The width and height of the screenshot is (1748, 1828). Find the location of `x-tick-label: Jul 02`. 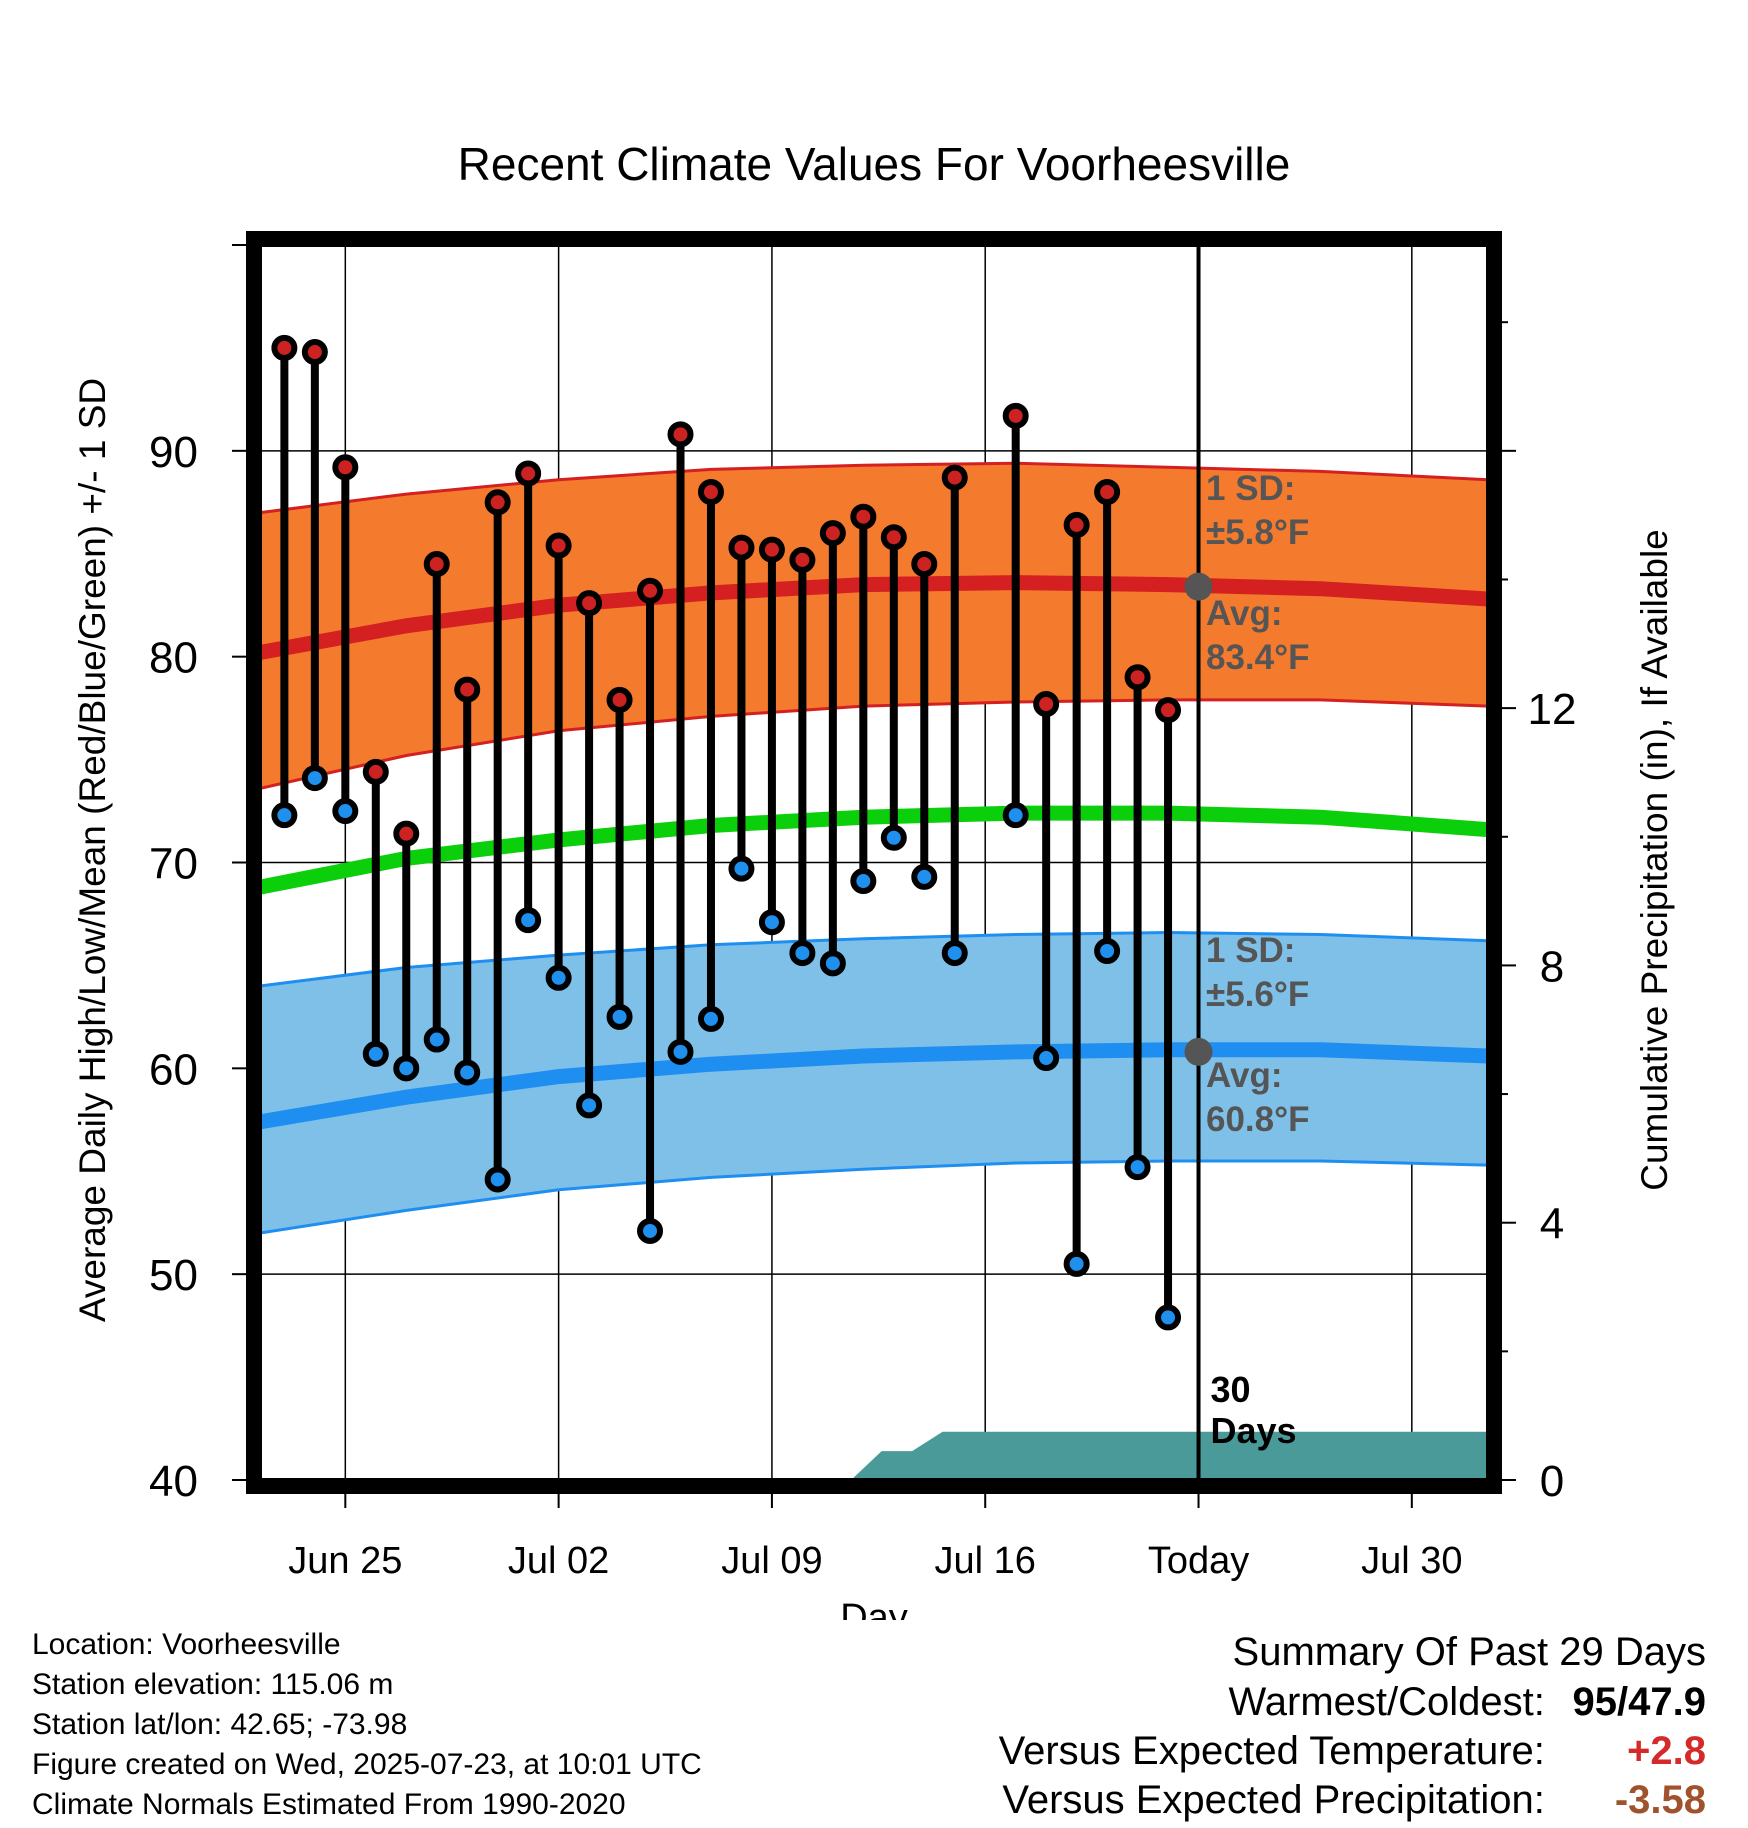

x-tick-label: Jul 02 is located at coordinates (558, 1561).